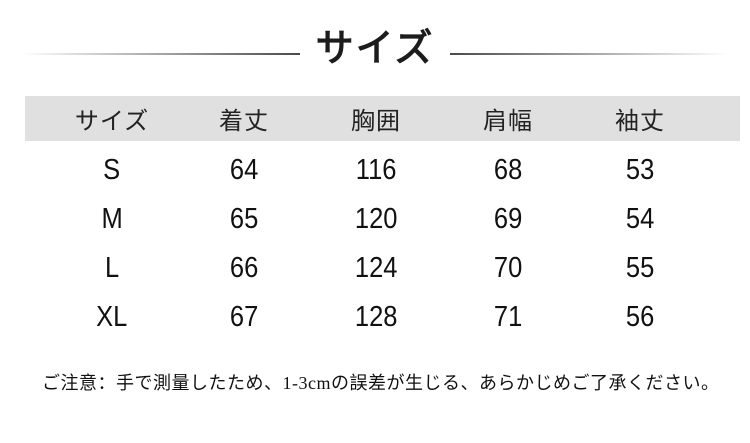 The image size is (750, 443). I want to click on cell-sleeve: 56, so click(640, 317).